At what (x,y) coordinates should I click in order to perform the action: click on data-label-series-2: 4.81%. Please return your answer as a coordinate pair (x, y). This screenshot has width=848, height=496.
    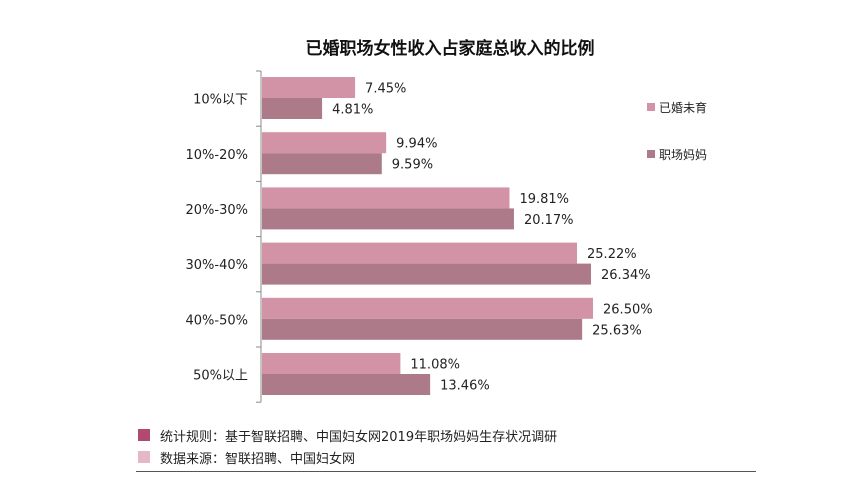
    Looking at the image, I should click on (352, 110).